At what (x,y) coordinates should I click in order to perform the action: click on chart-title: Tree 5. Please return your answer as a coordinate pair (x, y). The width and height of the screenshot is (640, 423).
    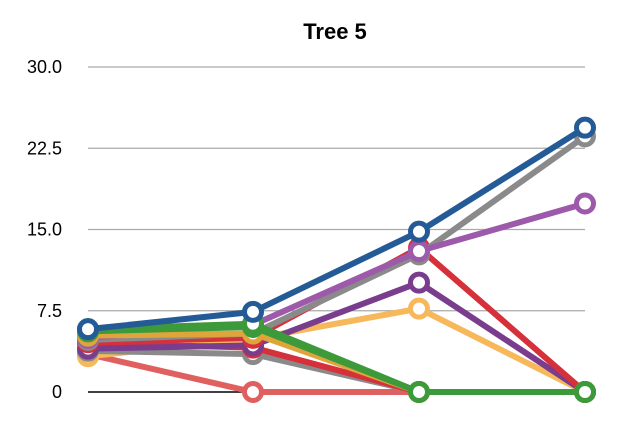
    Looking at the image, I should click on (335, 31).